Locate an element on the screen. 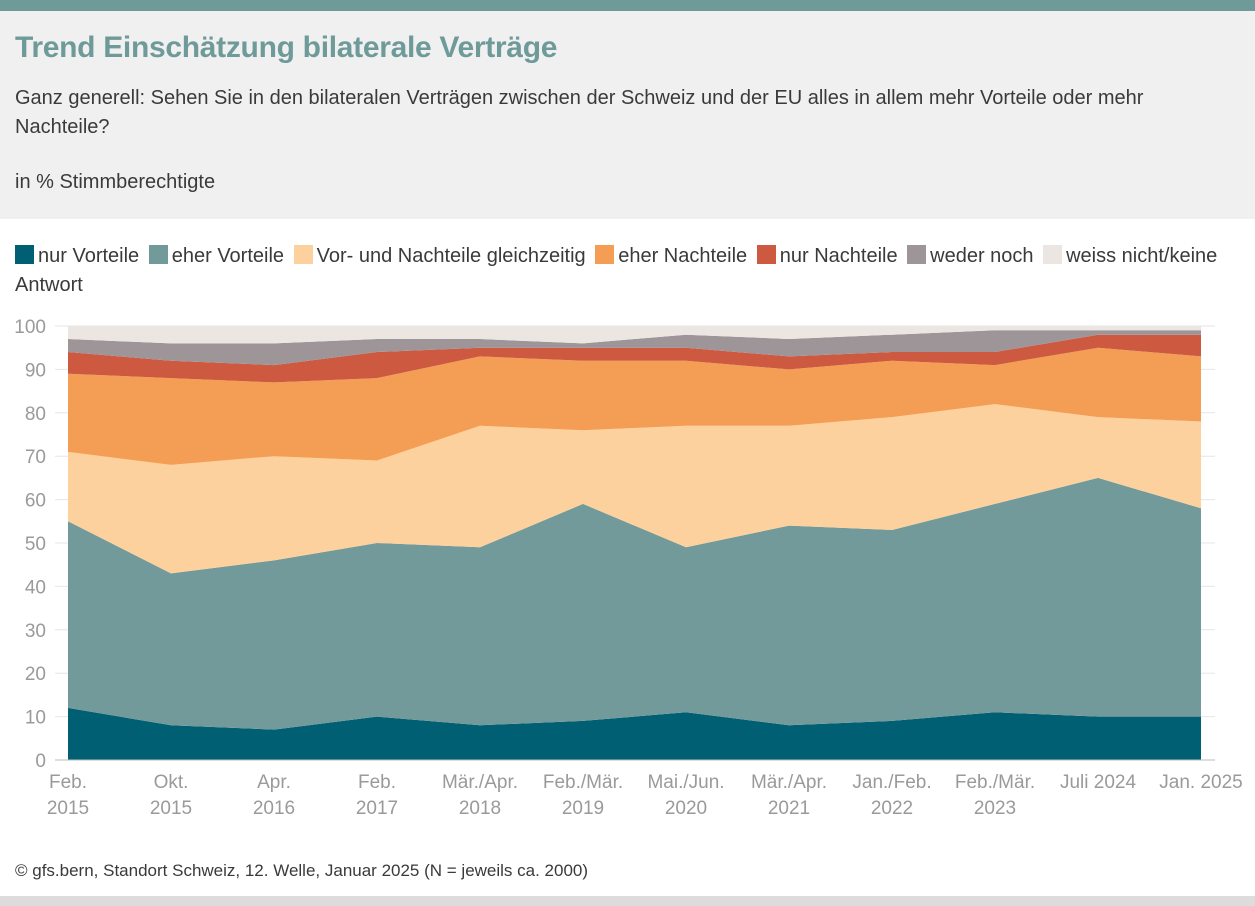  x-tick-label: Mär./Apr. 2021 is located at coordinates (789, 795).